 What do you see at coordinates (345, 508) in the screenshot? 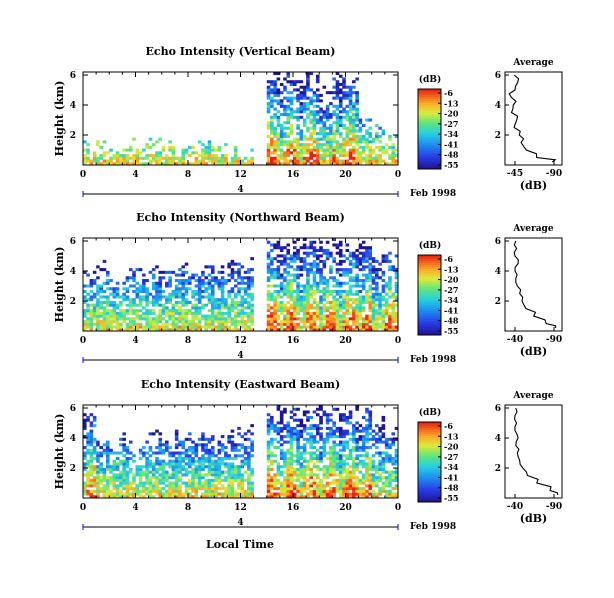
I see `x-tick-label: 20` at bounding box center [345, 508].